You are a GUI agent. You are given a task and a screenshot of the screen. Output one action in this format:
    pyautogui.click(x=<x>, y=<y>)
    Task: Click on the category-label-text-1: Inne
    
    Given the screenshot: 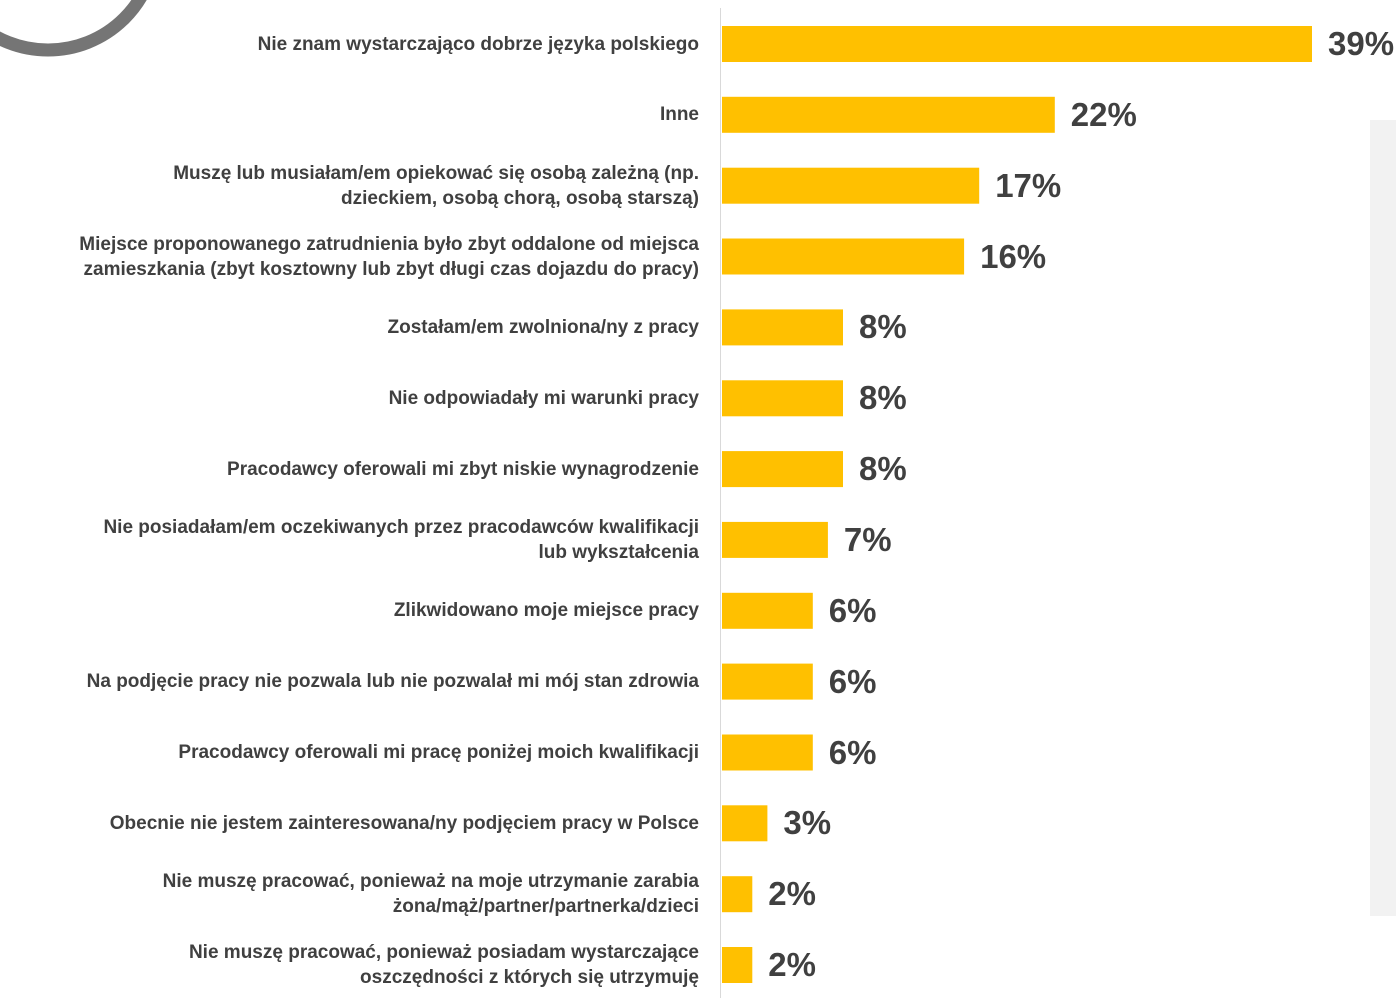 What is the action you would take?
    pyautogui.click(x=679, y=115)
    